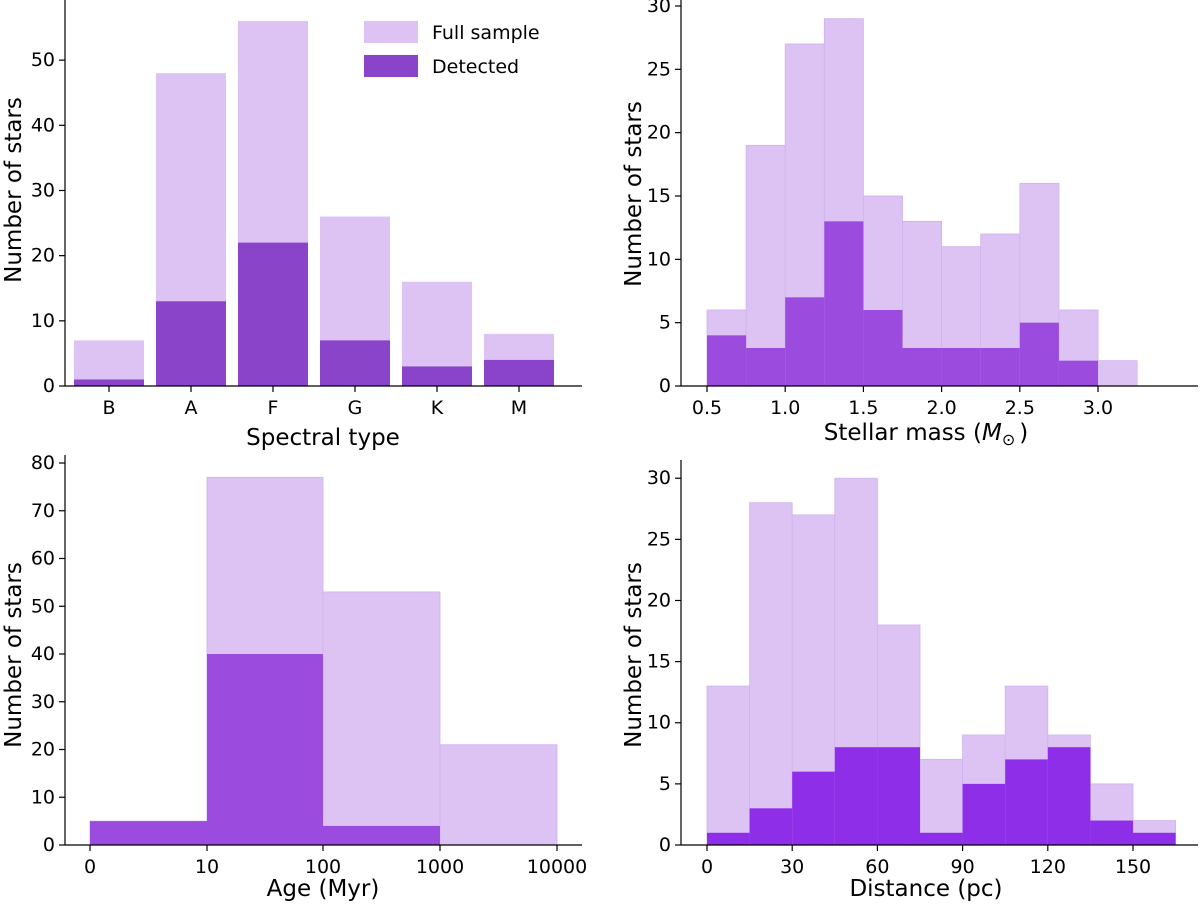 The image size is (1200, 905). Describe the element at coordinates (391, 66) in the screenshot. I see `legend-detected-swatch` at that location.